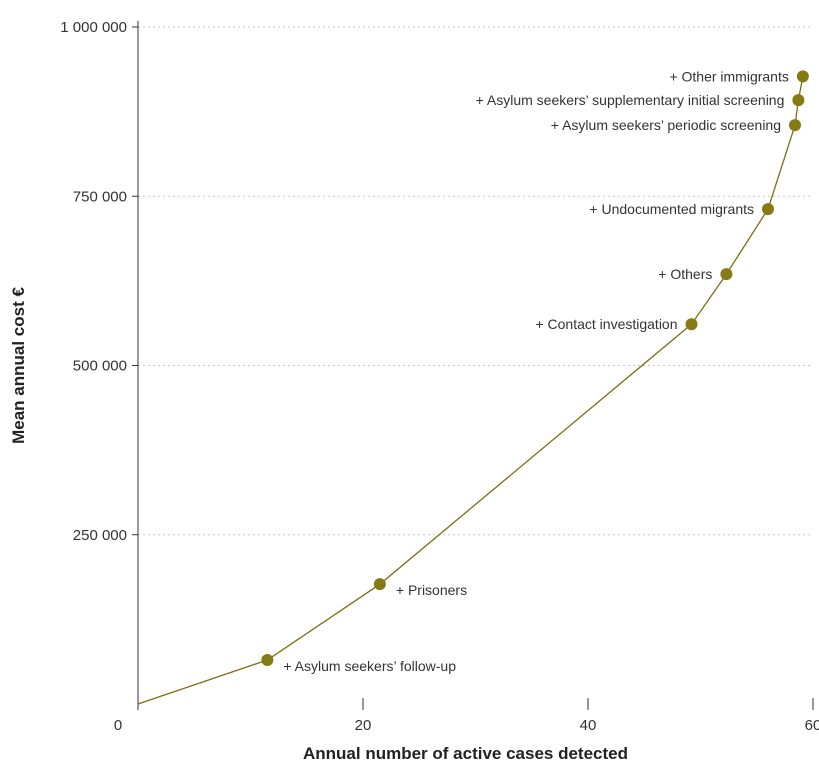 This screenshot has height=765, width=819. What do you see at coordinates (369, 666) in the screenshot?
I see `data-point-label: + Asylum seekers’ follow-up` at bounding box center [369, 666].